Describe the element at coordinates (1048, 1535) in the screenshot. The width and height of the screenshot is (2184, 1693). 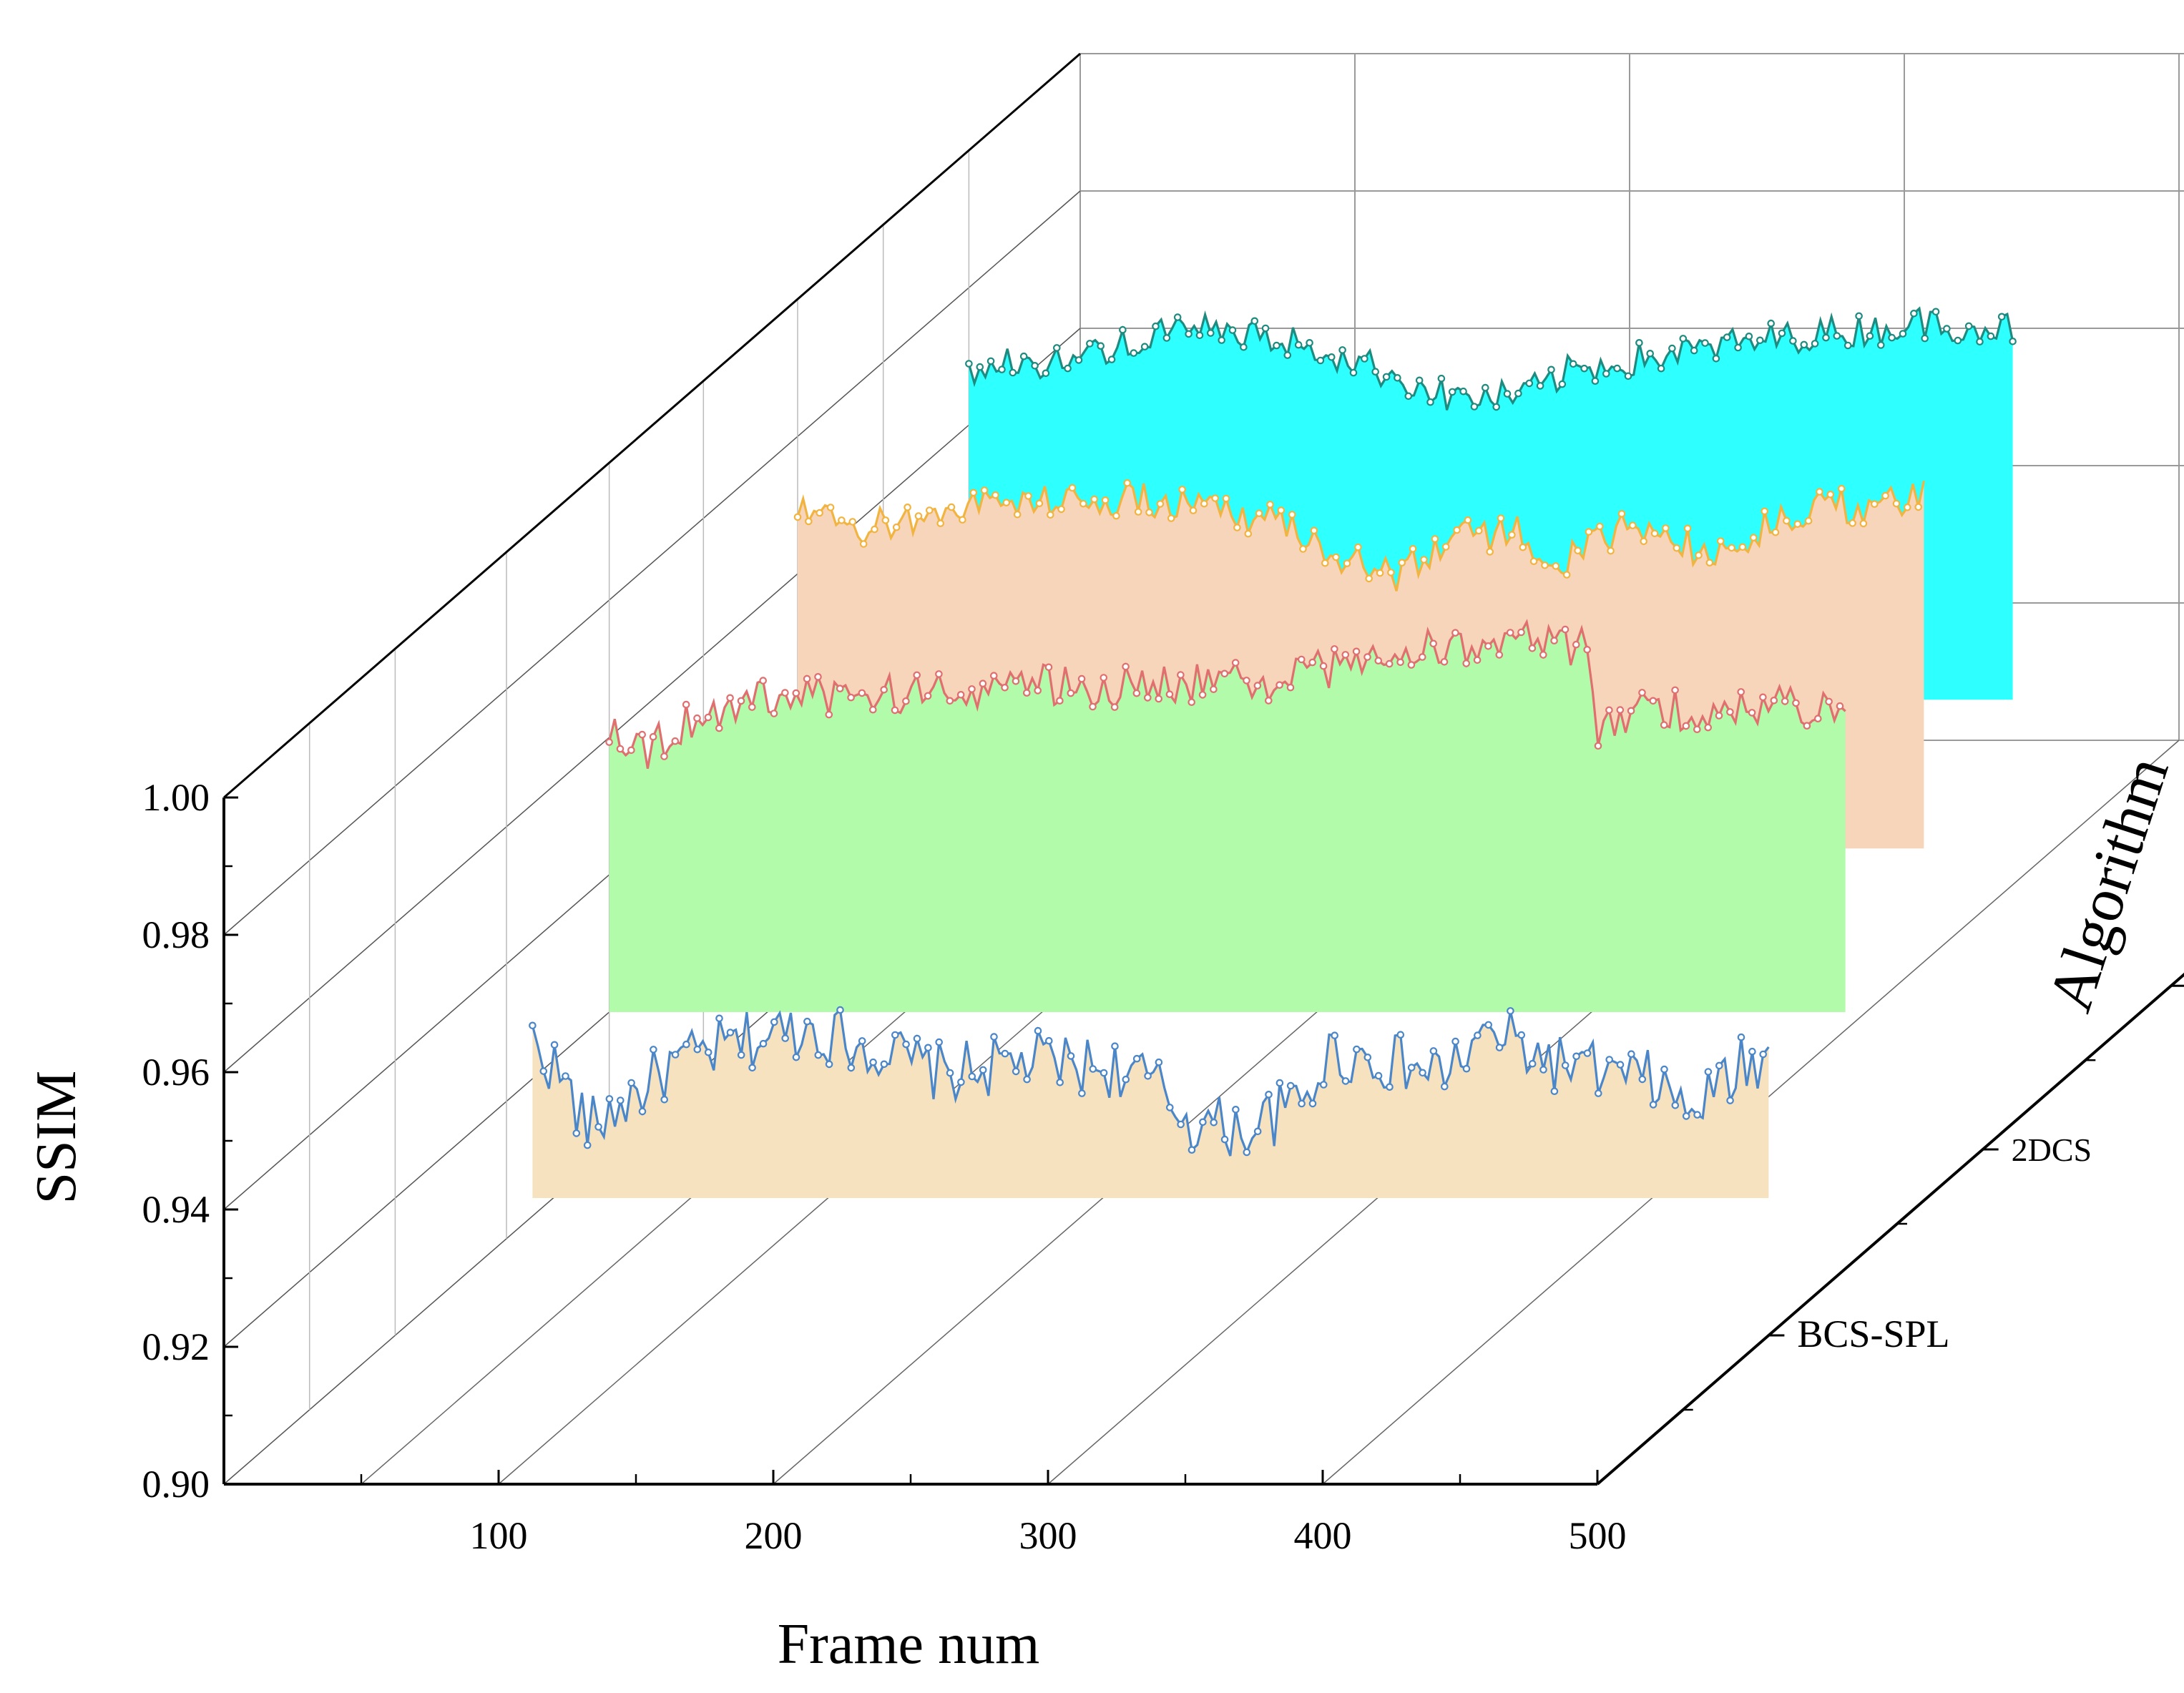
I see `x-tick-label: 300` at that location.